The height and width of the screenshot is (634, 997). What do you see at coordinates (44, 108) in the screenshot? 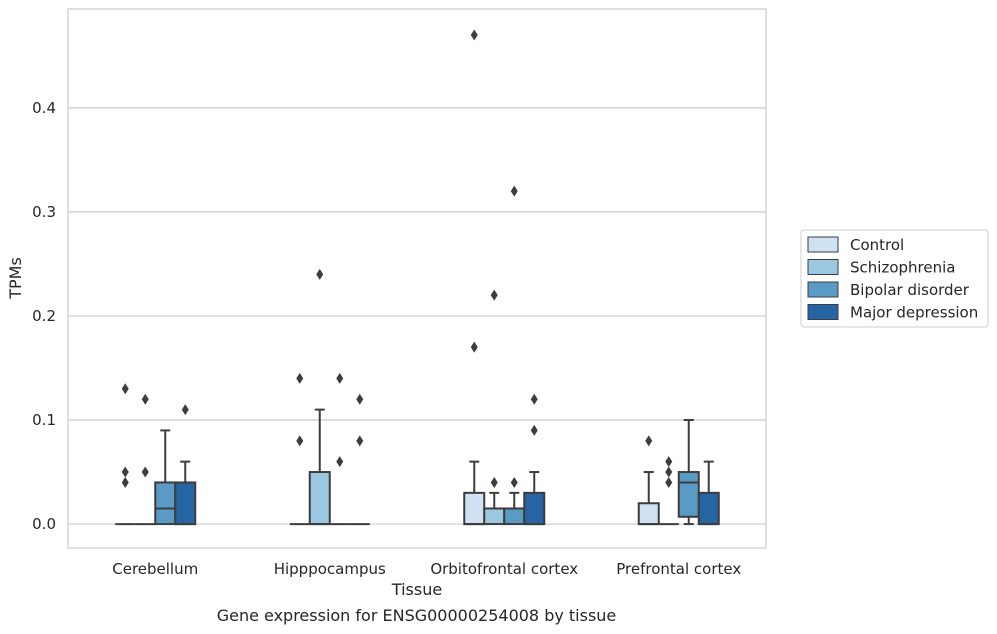
I see `y-tick-label: 0.4` at bounding box center [44, 108].